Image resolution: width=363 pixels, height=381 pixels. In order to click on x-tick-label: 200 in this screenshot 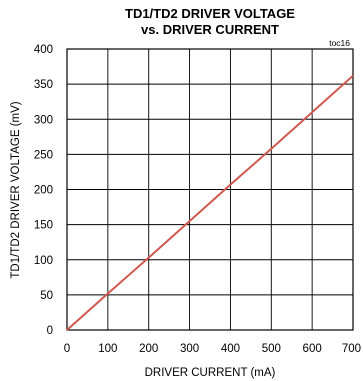, I will do `click(148, 349)`.